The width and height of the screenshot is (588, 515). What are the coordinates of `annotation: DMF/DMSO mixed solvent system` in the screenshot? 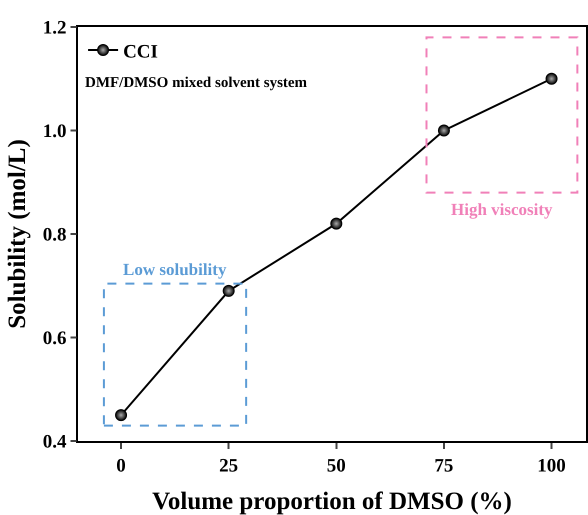 It's located at (196, 83).